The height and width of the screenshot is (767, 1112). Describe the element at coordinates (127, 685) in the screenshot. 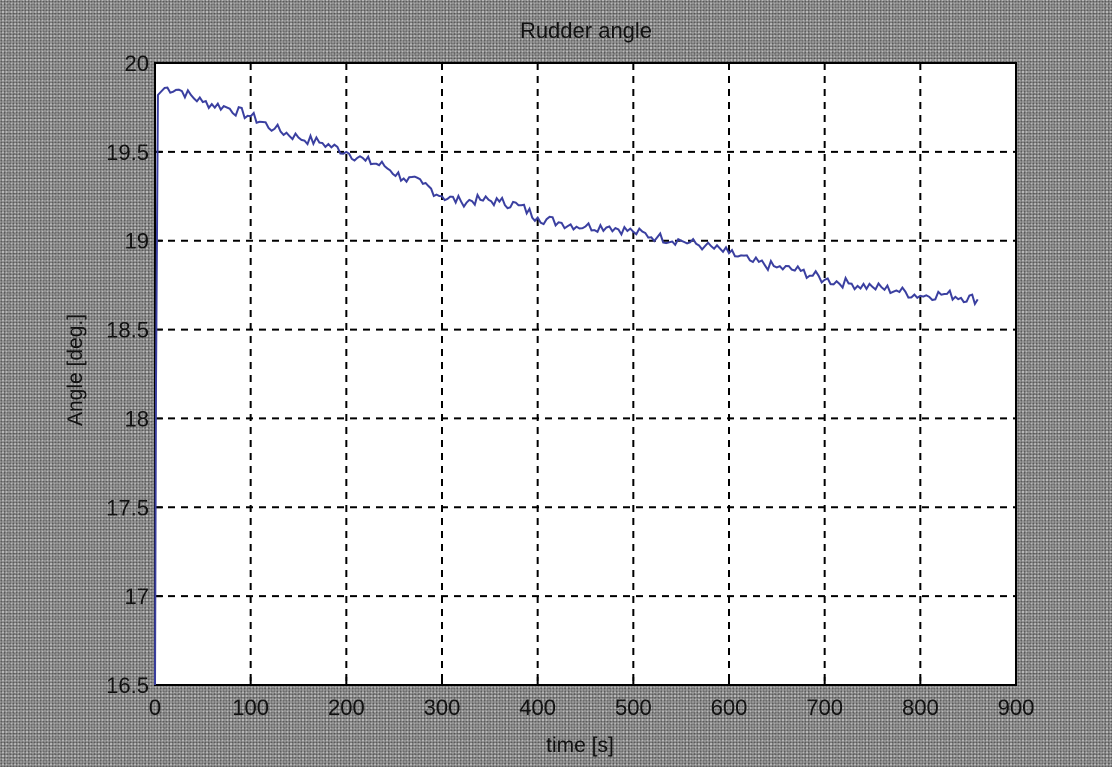

I see `y-tick-label: 16.5` at that location.